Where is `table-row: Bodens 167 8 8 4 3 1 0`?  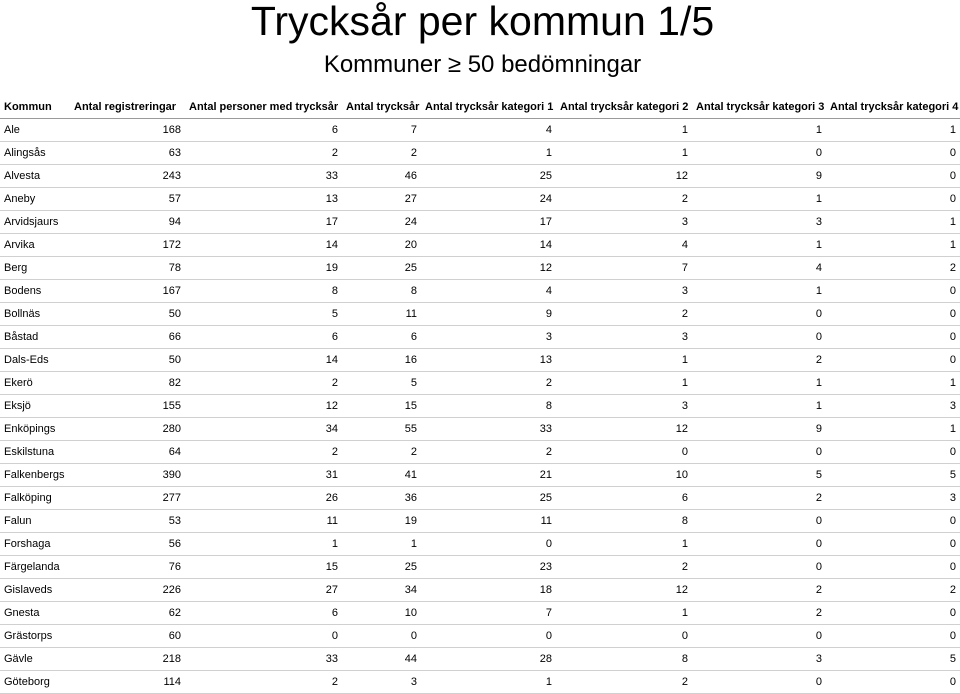
table-row: Bodens 167 8 8 4 3 1 0 is located at coordinates (480, 291).